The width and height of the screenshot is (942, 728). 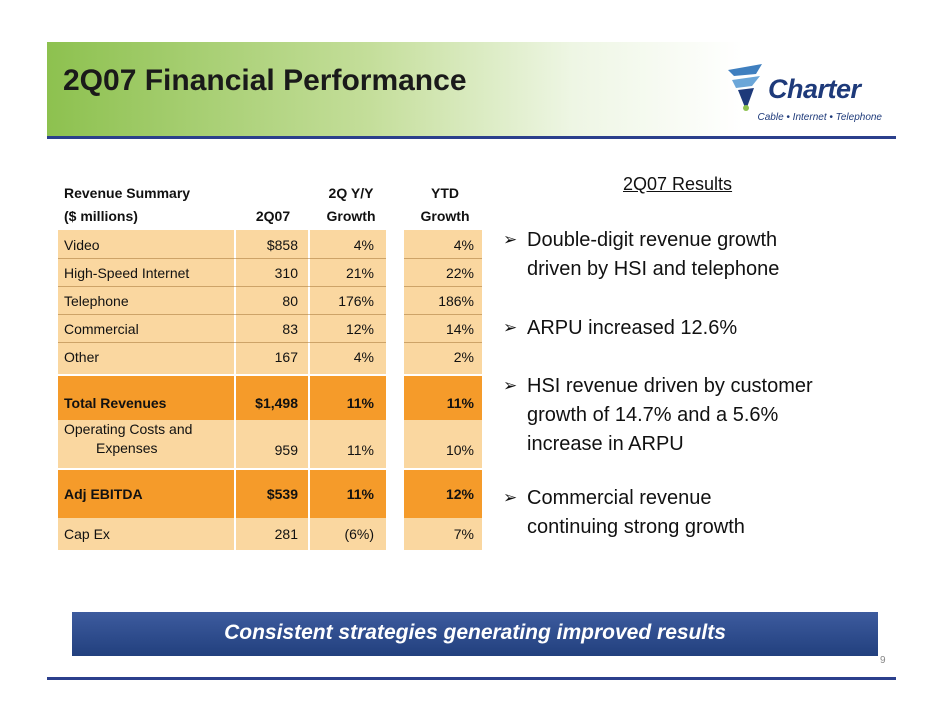 I want to click on row-ytd-commercial: 14%, so click(x=459, y=329).